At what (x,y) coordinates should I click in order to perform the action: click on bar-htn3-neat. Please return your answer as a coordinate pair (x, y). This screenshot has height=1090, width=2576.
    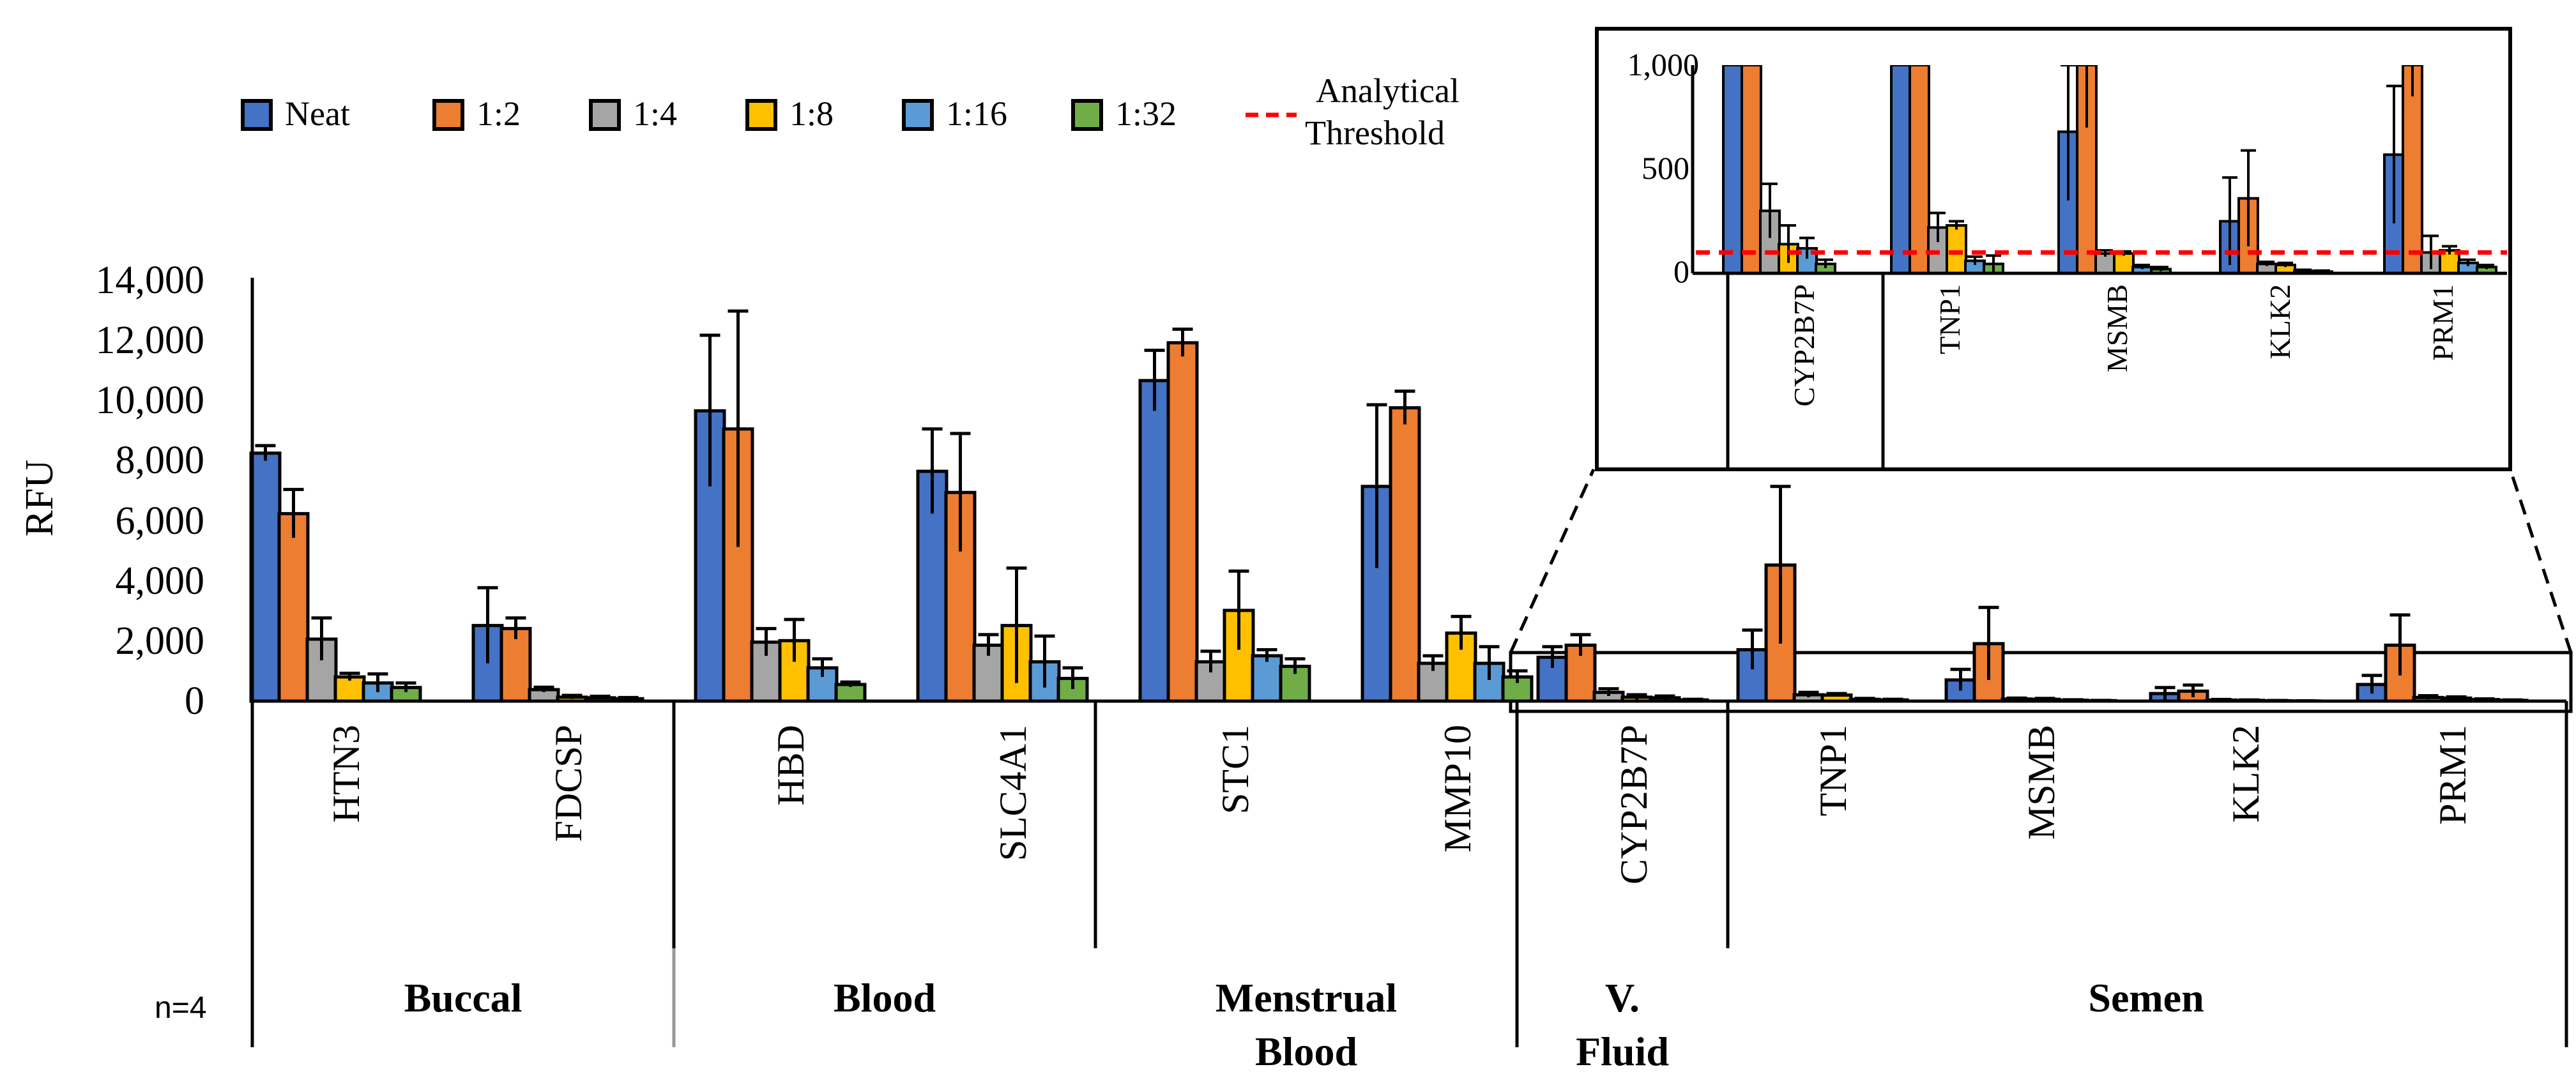
    Looking at the image, I should click on (265, 577).